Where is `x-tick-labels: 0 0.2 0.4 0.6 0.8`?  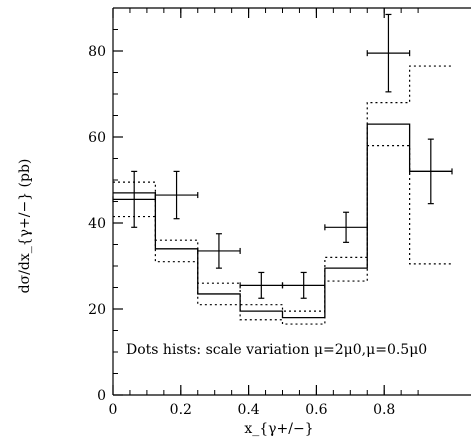 x-tick-labels: 0 0.2 0.4 0.6 0.8 is located at coordinates (252, 410).